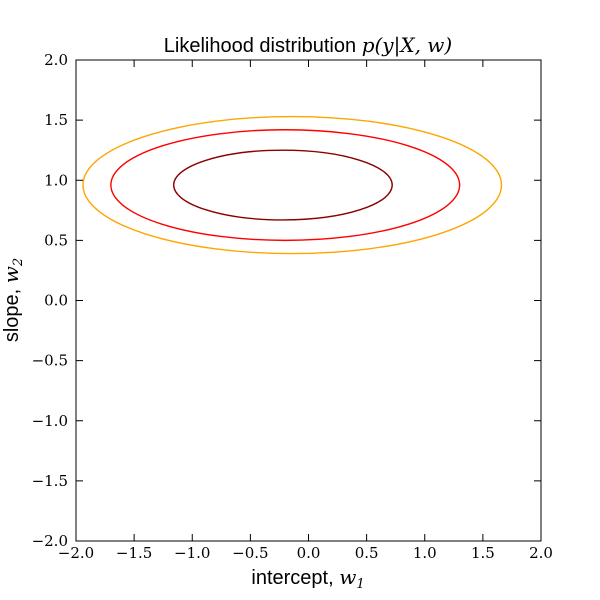 The width and height of the screenshot is (600, 600). What do you see at coordinates (50, 361) in the screenshot?
I see `y-tick-label: −0.5` at bounding box center [50, 361].